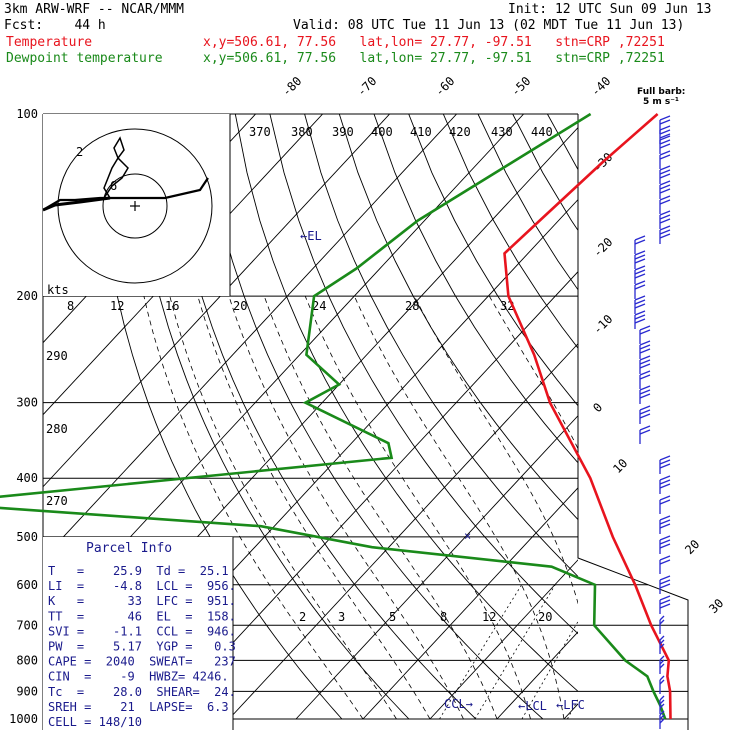 The width and height of the screenshot is (740, 740). What do you see at coordinates (341, 617) in the screenshot?
I see `mixing-ratio-label-3: 3` at bounding box center [341, 617].